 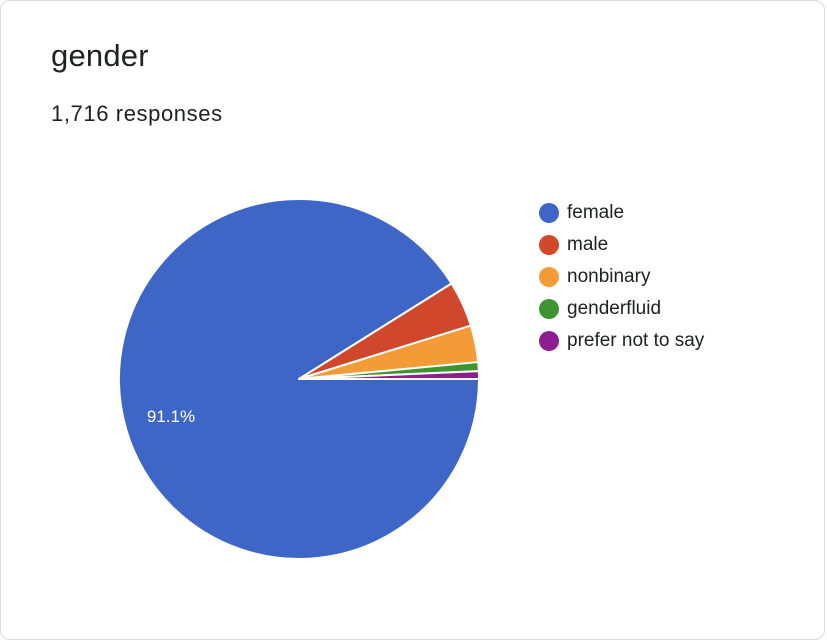 What do you see at coordinates (549, 213) in the screenshot?
I see `legend-swatch-female` at bounding box center [549, 213].